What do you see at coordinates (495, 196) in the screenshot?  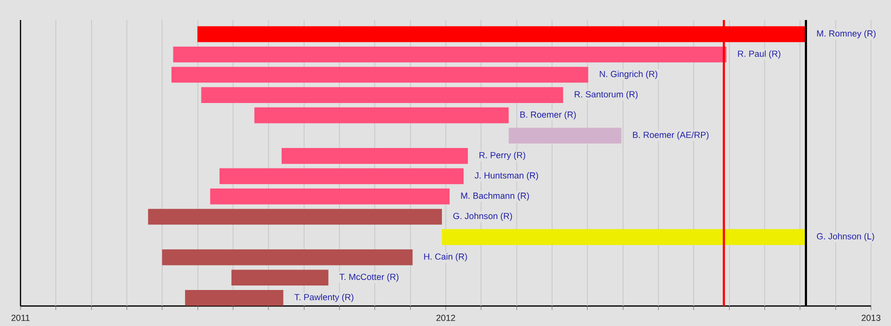 I see `y-tick-label: M. Bachmann (R)` at bounding box center [495, 196].